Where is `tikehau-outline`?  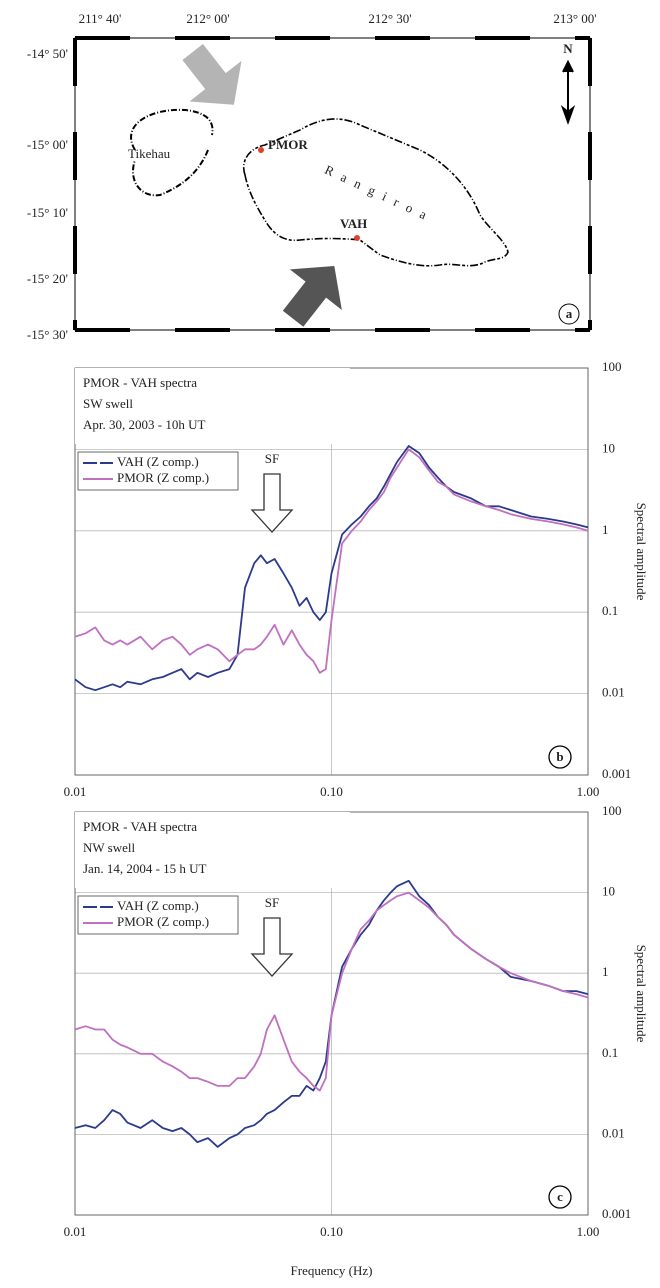 tikehau-outline is located at coordinates (172, 152).